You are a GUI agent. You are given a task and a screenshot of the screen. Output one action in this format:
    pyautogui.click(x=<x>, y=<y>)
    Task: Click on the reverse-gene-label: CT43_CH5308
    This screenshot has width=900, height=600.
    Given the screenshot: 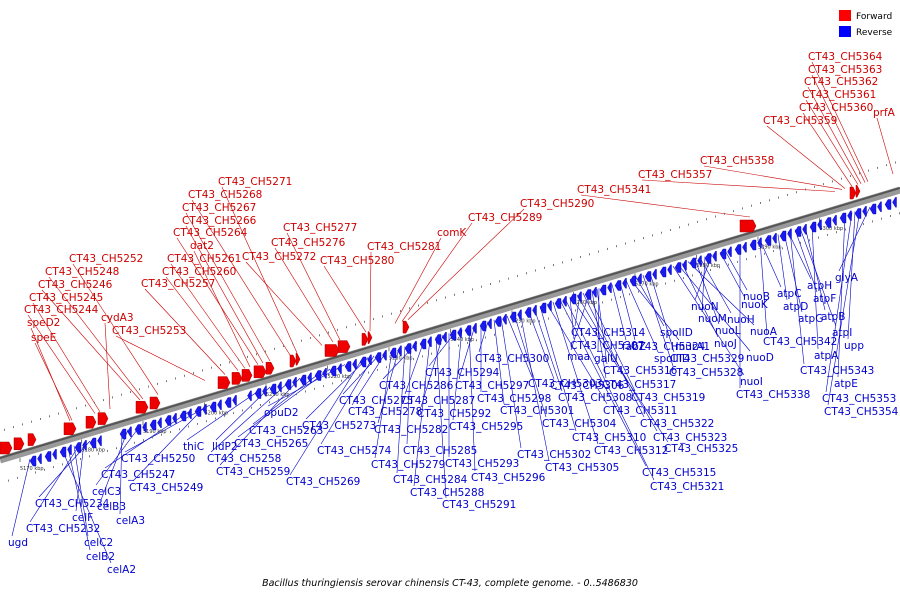 What is the action you would take?
    pyautogui.click(x=595, y=398)
    